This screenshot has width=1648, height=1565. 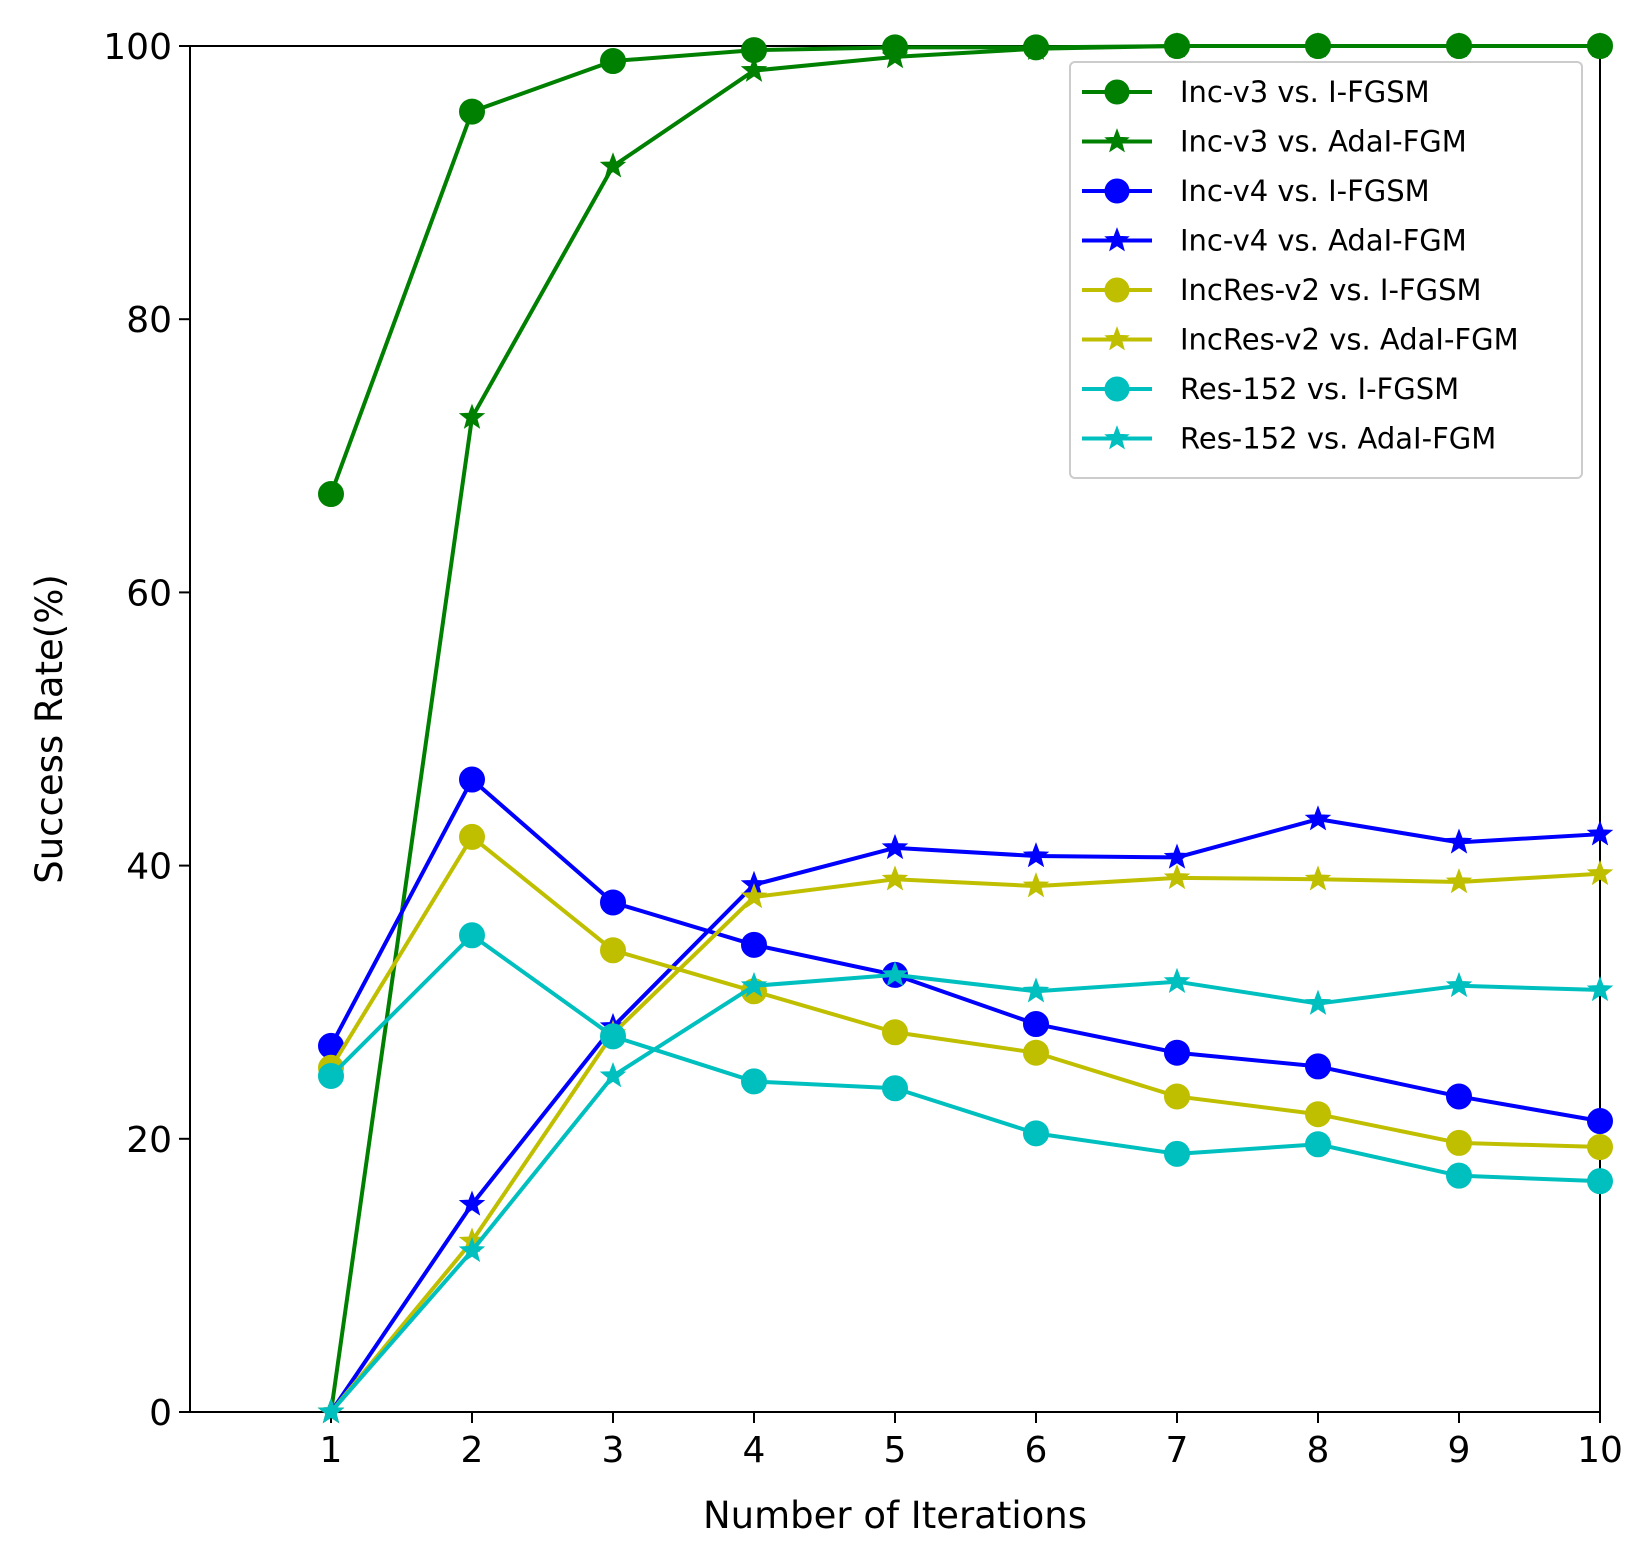 I want to click on legend-entry: Inc-v4 vs. AdaI-FGM, so click(x=1274, y=241).